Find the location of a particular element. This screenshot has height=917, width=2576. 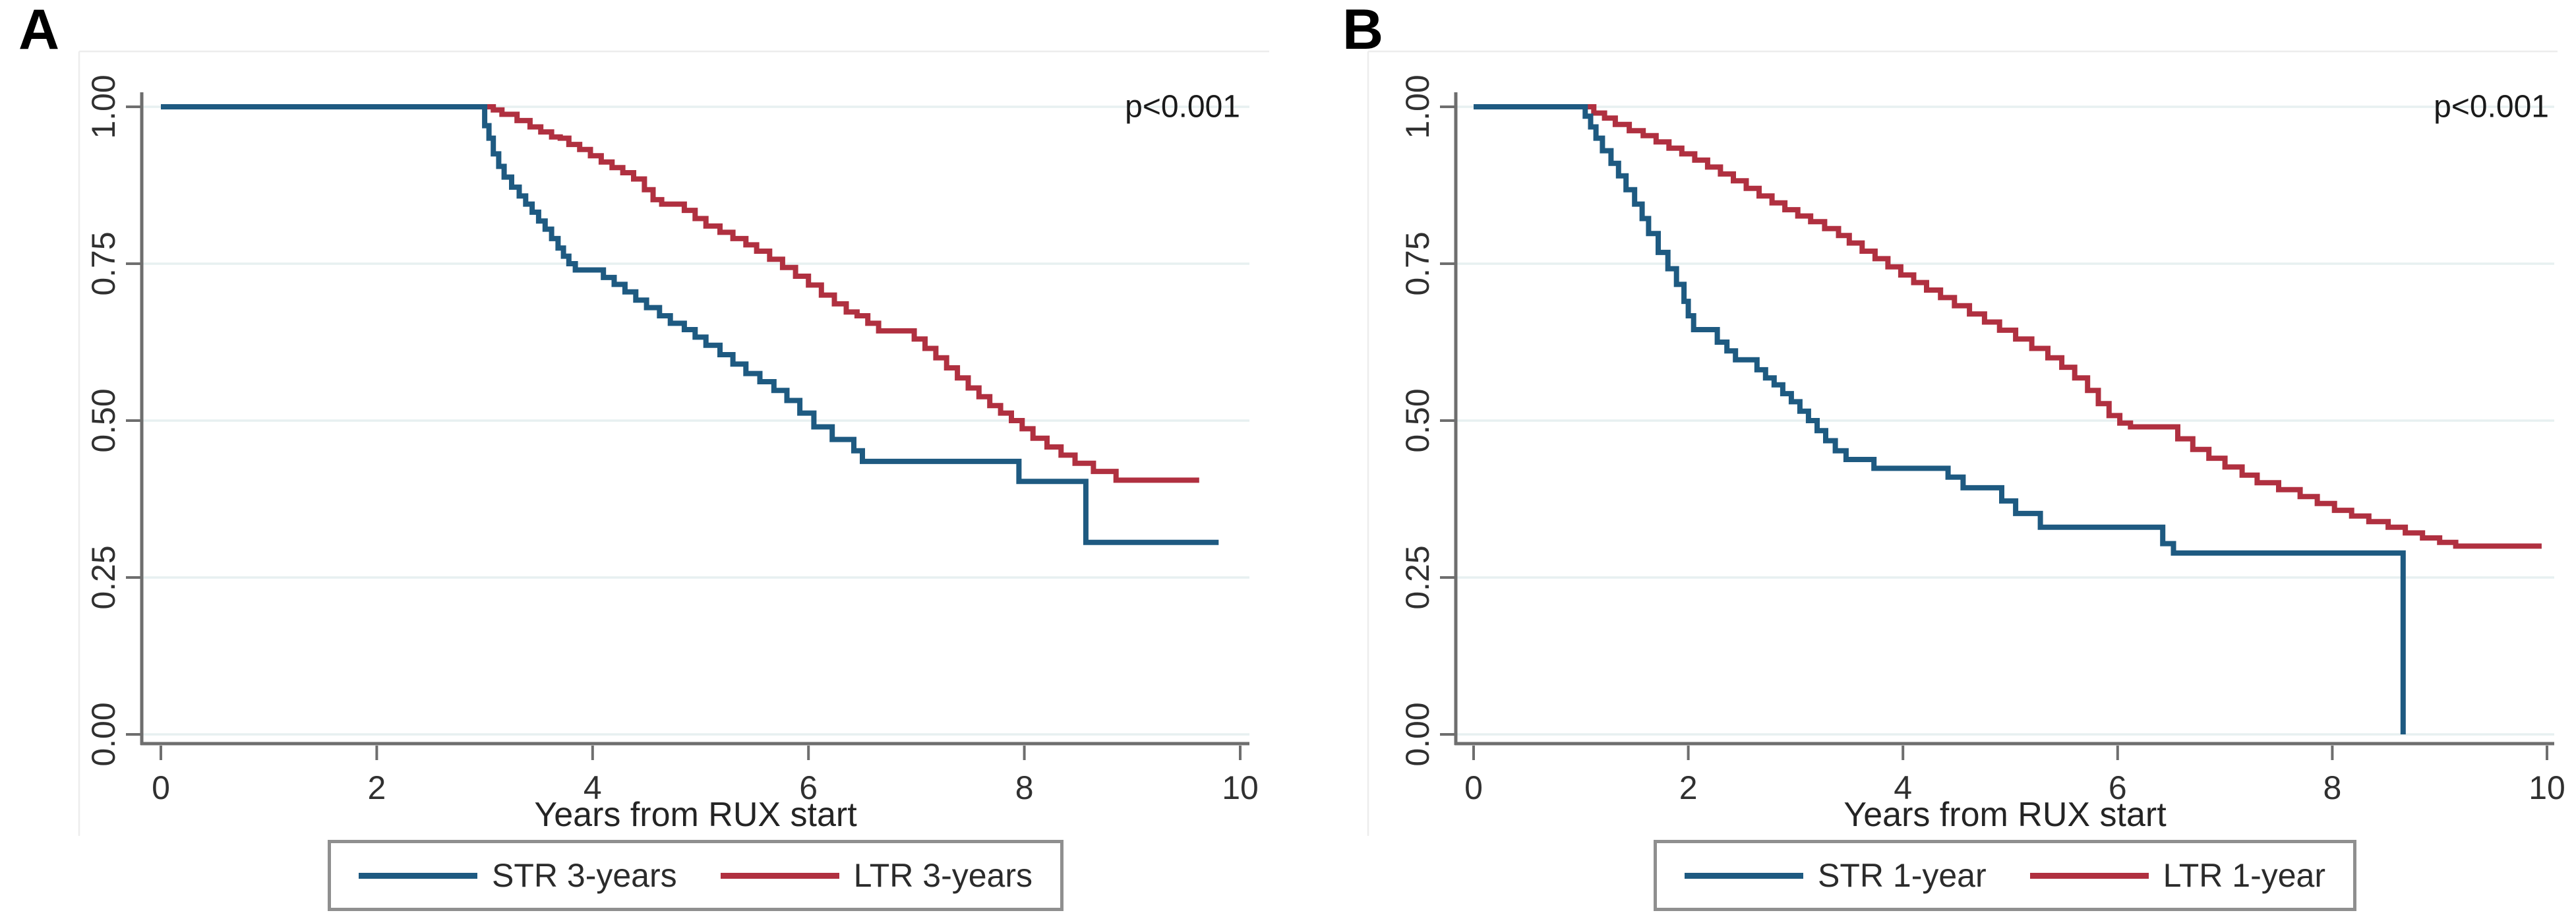

legend-item-str-3-years: STR 3-years is located at coordinates (518, 875).